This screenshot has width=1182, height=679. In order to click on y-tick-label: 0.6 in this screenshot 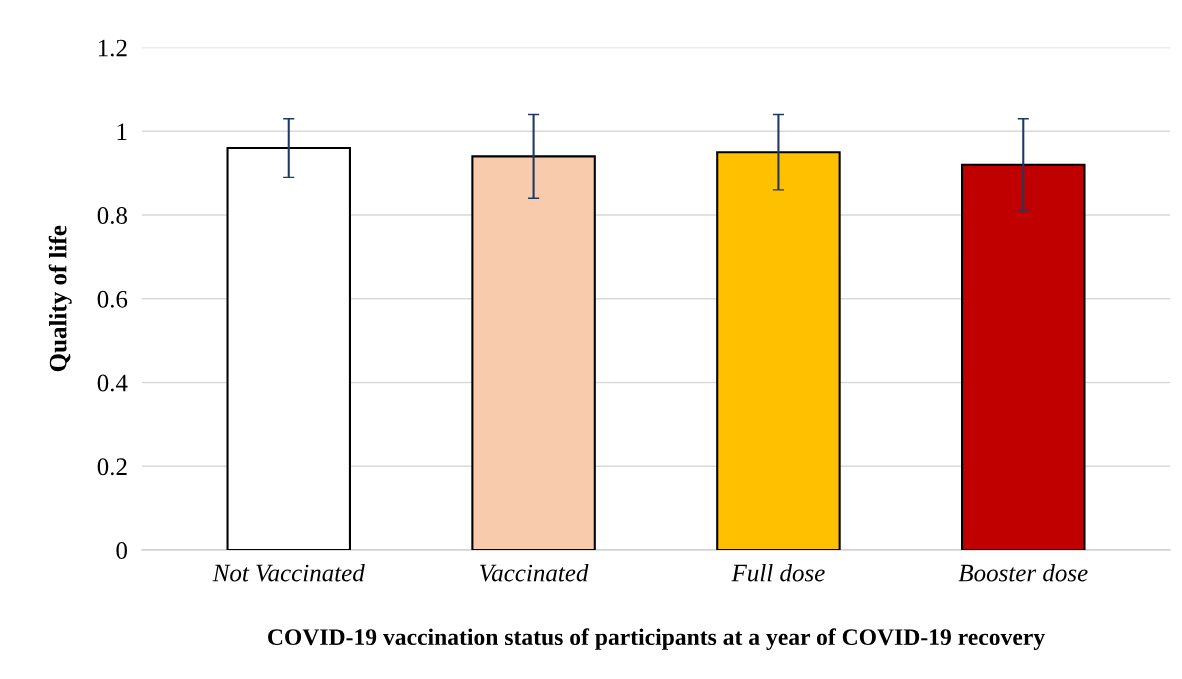, I will do `click(112, 299)`.